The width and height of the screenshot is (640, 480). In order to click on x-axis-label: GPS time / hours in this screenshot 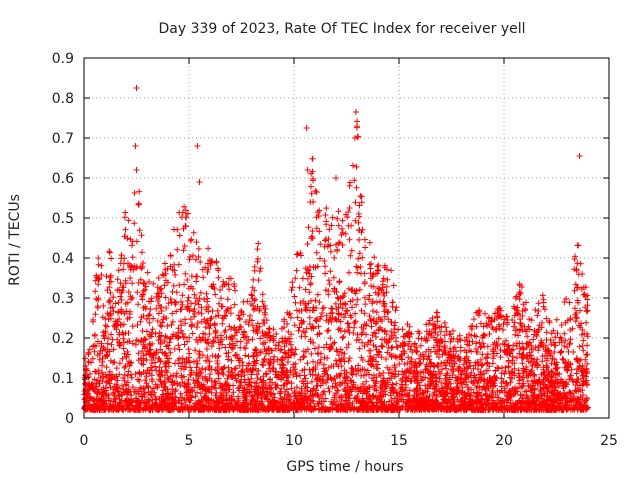, I will do `click(344, 467)`.